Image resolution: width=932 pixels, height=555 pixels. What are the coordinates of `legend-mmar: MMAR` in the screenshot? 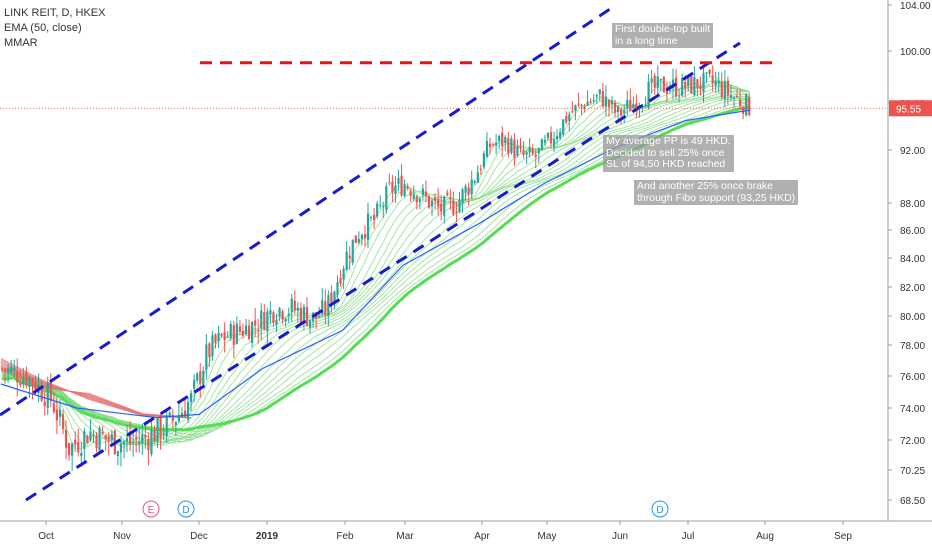 It's located at (21, 43).